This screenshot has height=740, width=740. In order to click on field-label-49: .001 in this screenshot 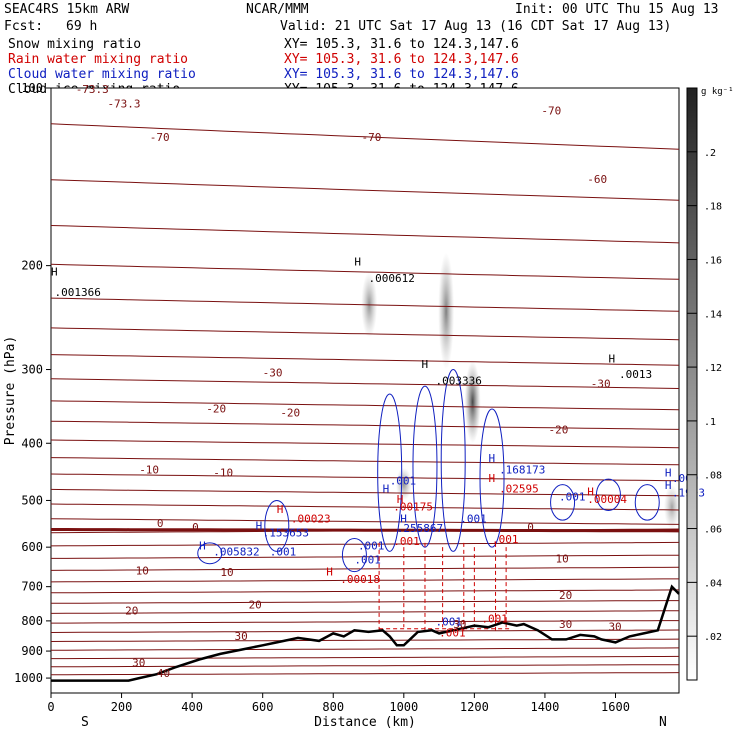, I will do `click(371, 545)`.